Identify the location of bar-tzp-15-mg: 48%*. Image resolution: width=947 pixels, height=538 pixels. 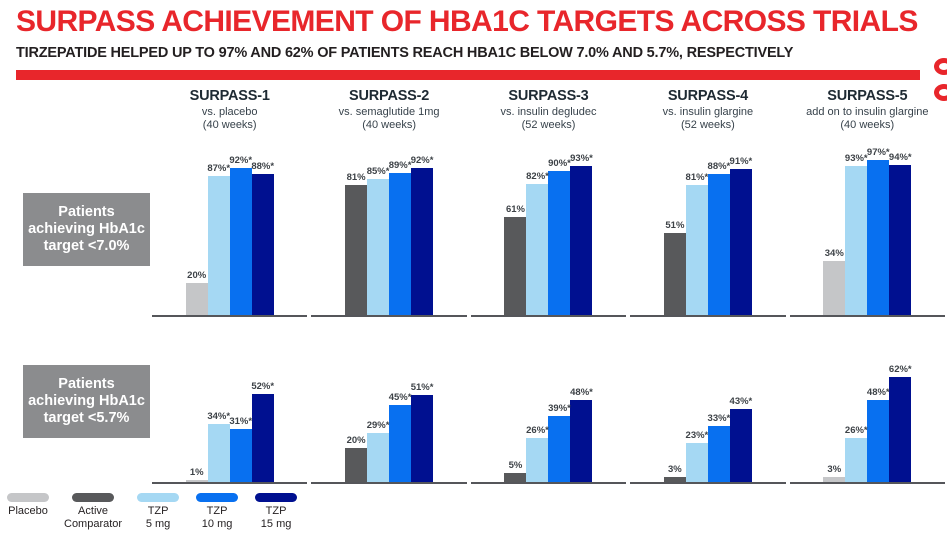
(581, 434).